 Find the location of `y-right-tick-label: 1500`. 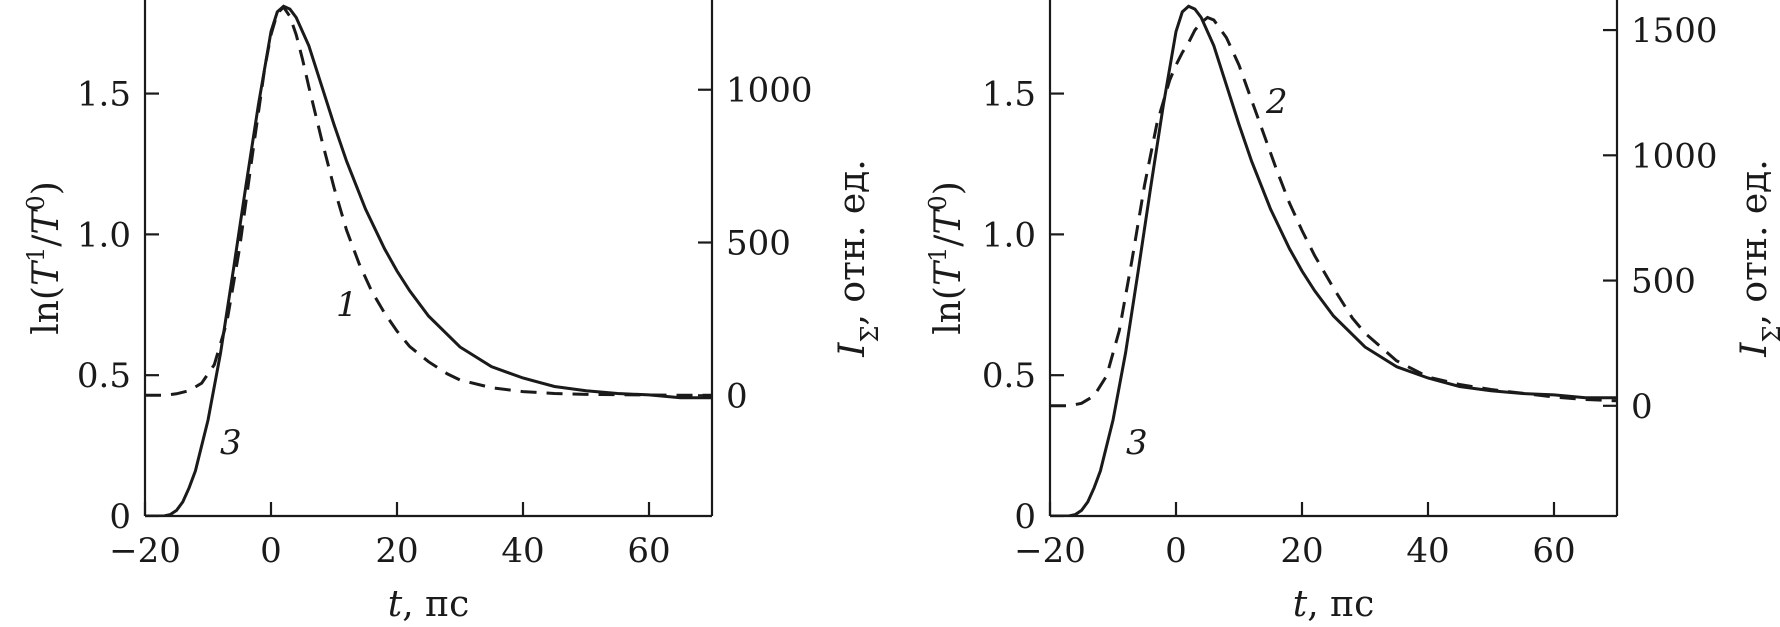

y-right-tick-label: 1500 is located at coordinates (1674, 31).